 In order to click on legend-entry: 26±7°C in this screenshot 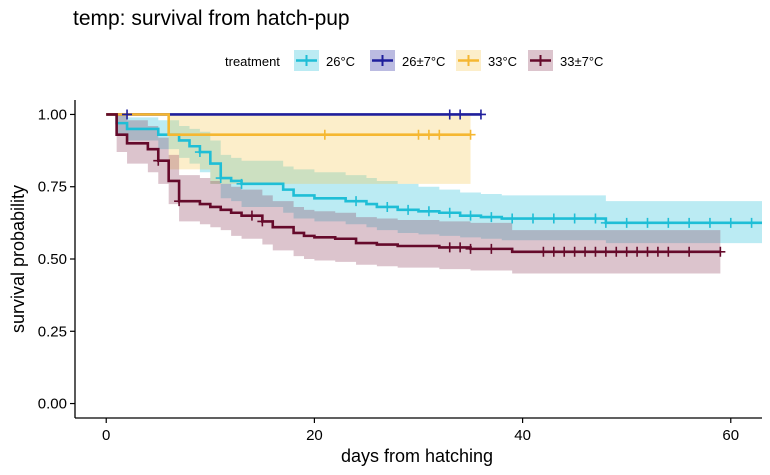, I will do `click(407, 60)`.